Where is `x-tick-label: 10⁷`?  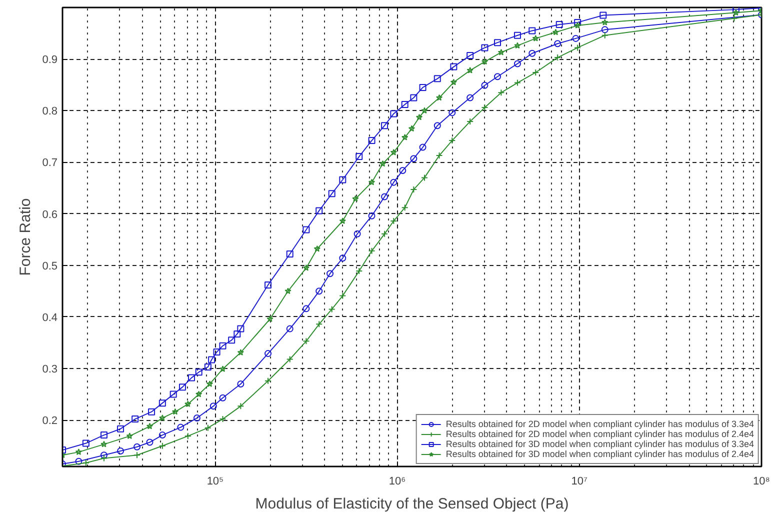 x-tick-label: 10⁷ is located at coordinates (579, 482).